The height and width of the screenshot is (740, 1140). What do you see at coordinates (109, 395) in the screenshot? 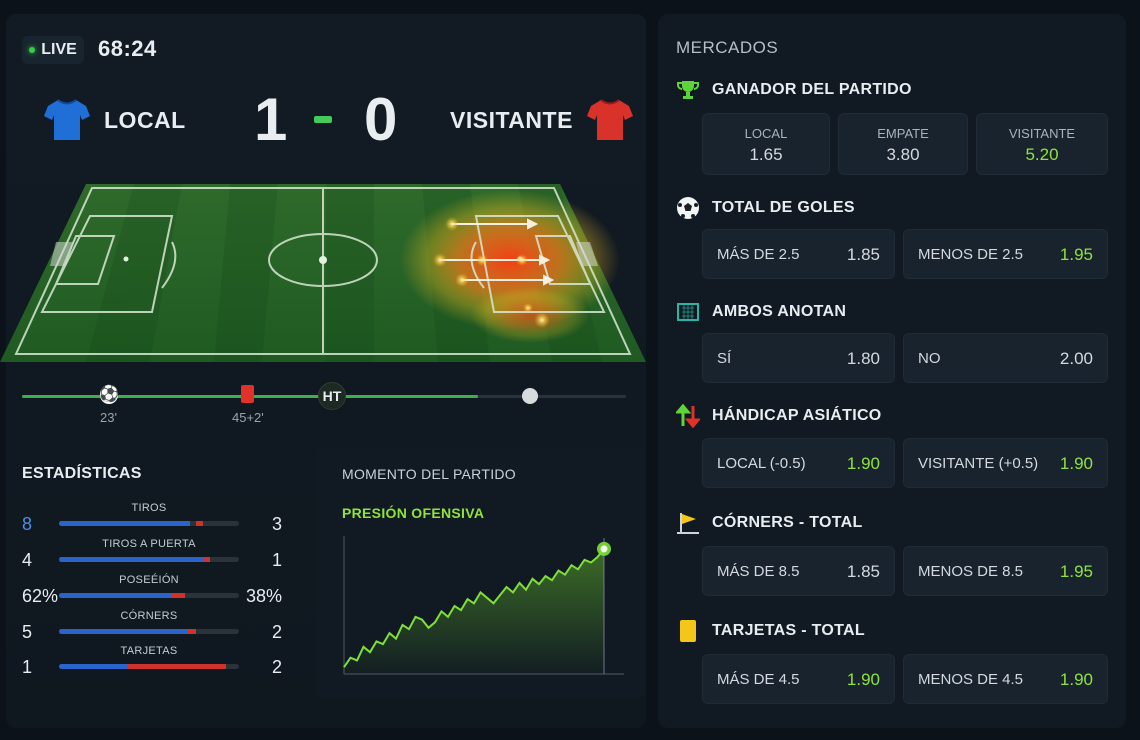
I see `soccer-ball-icon: ⚽` at bounding box center [109, 395].